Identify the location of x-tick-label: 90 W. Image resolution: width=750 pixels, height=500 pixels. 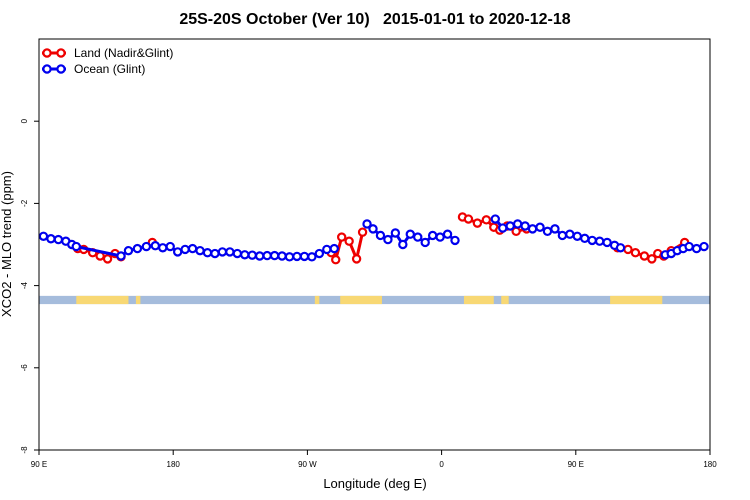
(307, 464).